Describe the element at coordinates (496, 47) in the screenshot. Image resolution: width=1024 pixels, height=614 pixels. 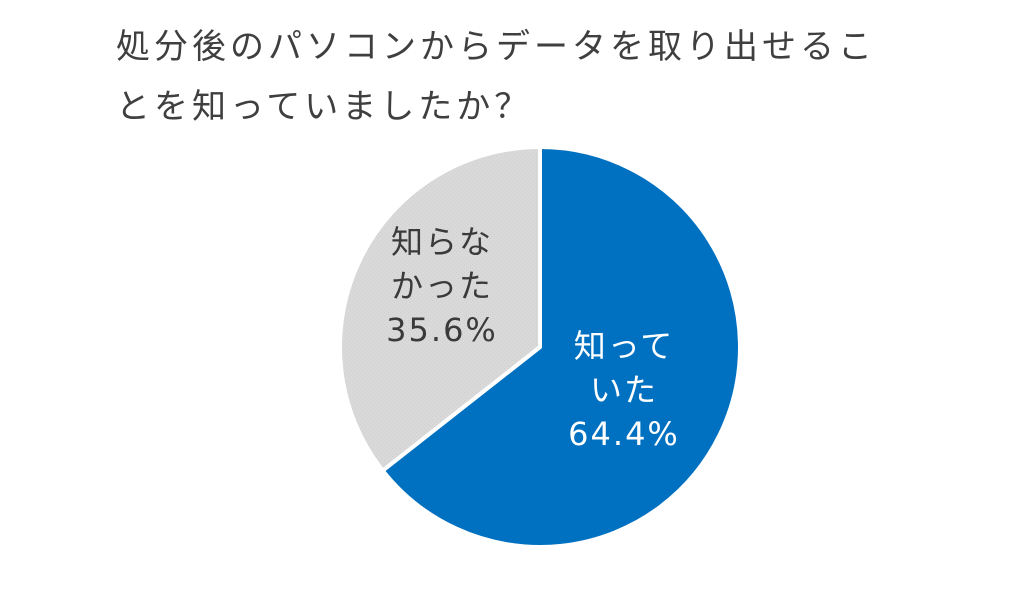
I see `chart-title-line-1: 処分後のパソコンからデータを取り出せるこ` at that location.